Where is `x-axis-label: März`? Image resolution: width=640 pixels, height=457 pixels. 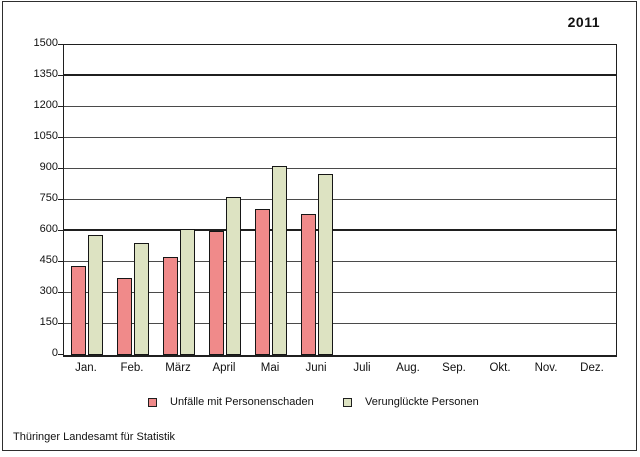 x-axis-label: März is located at coordinates (178, 368).